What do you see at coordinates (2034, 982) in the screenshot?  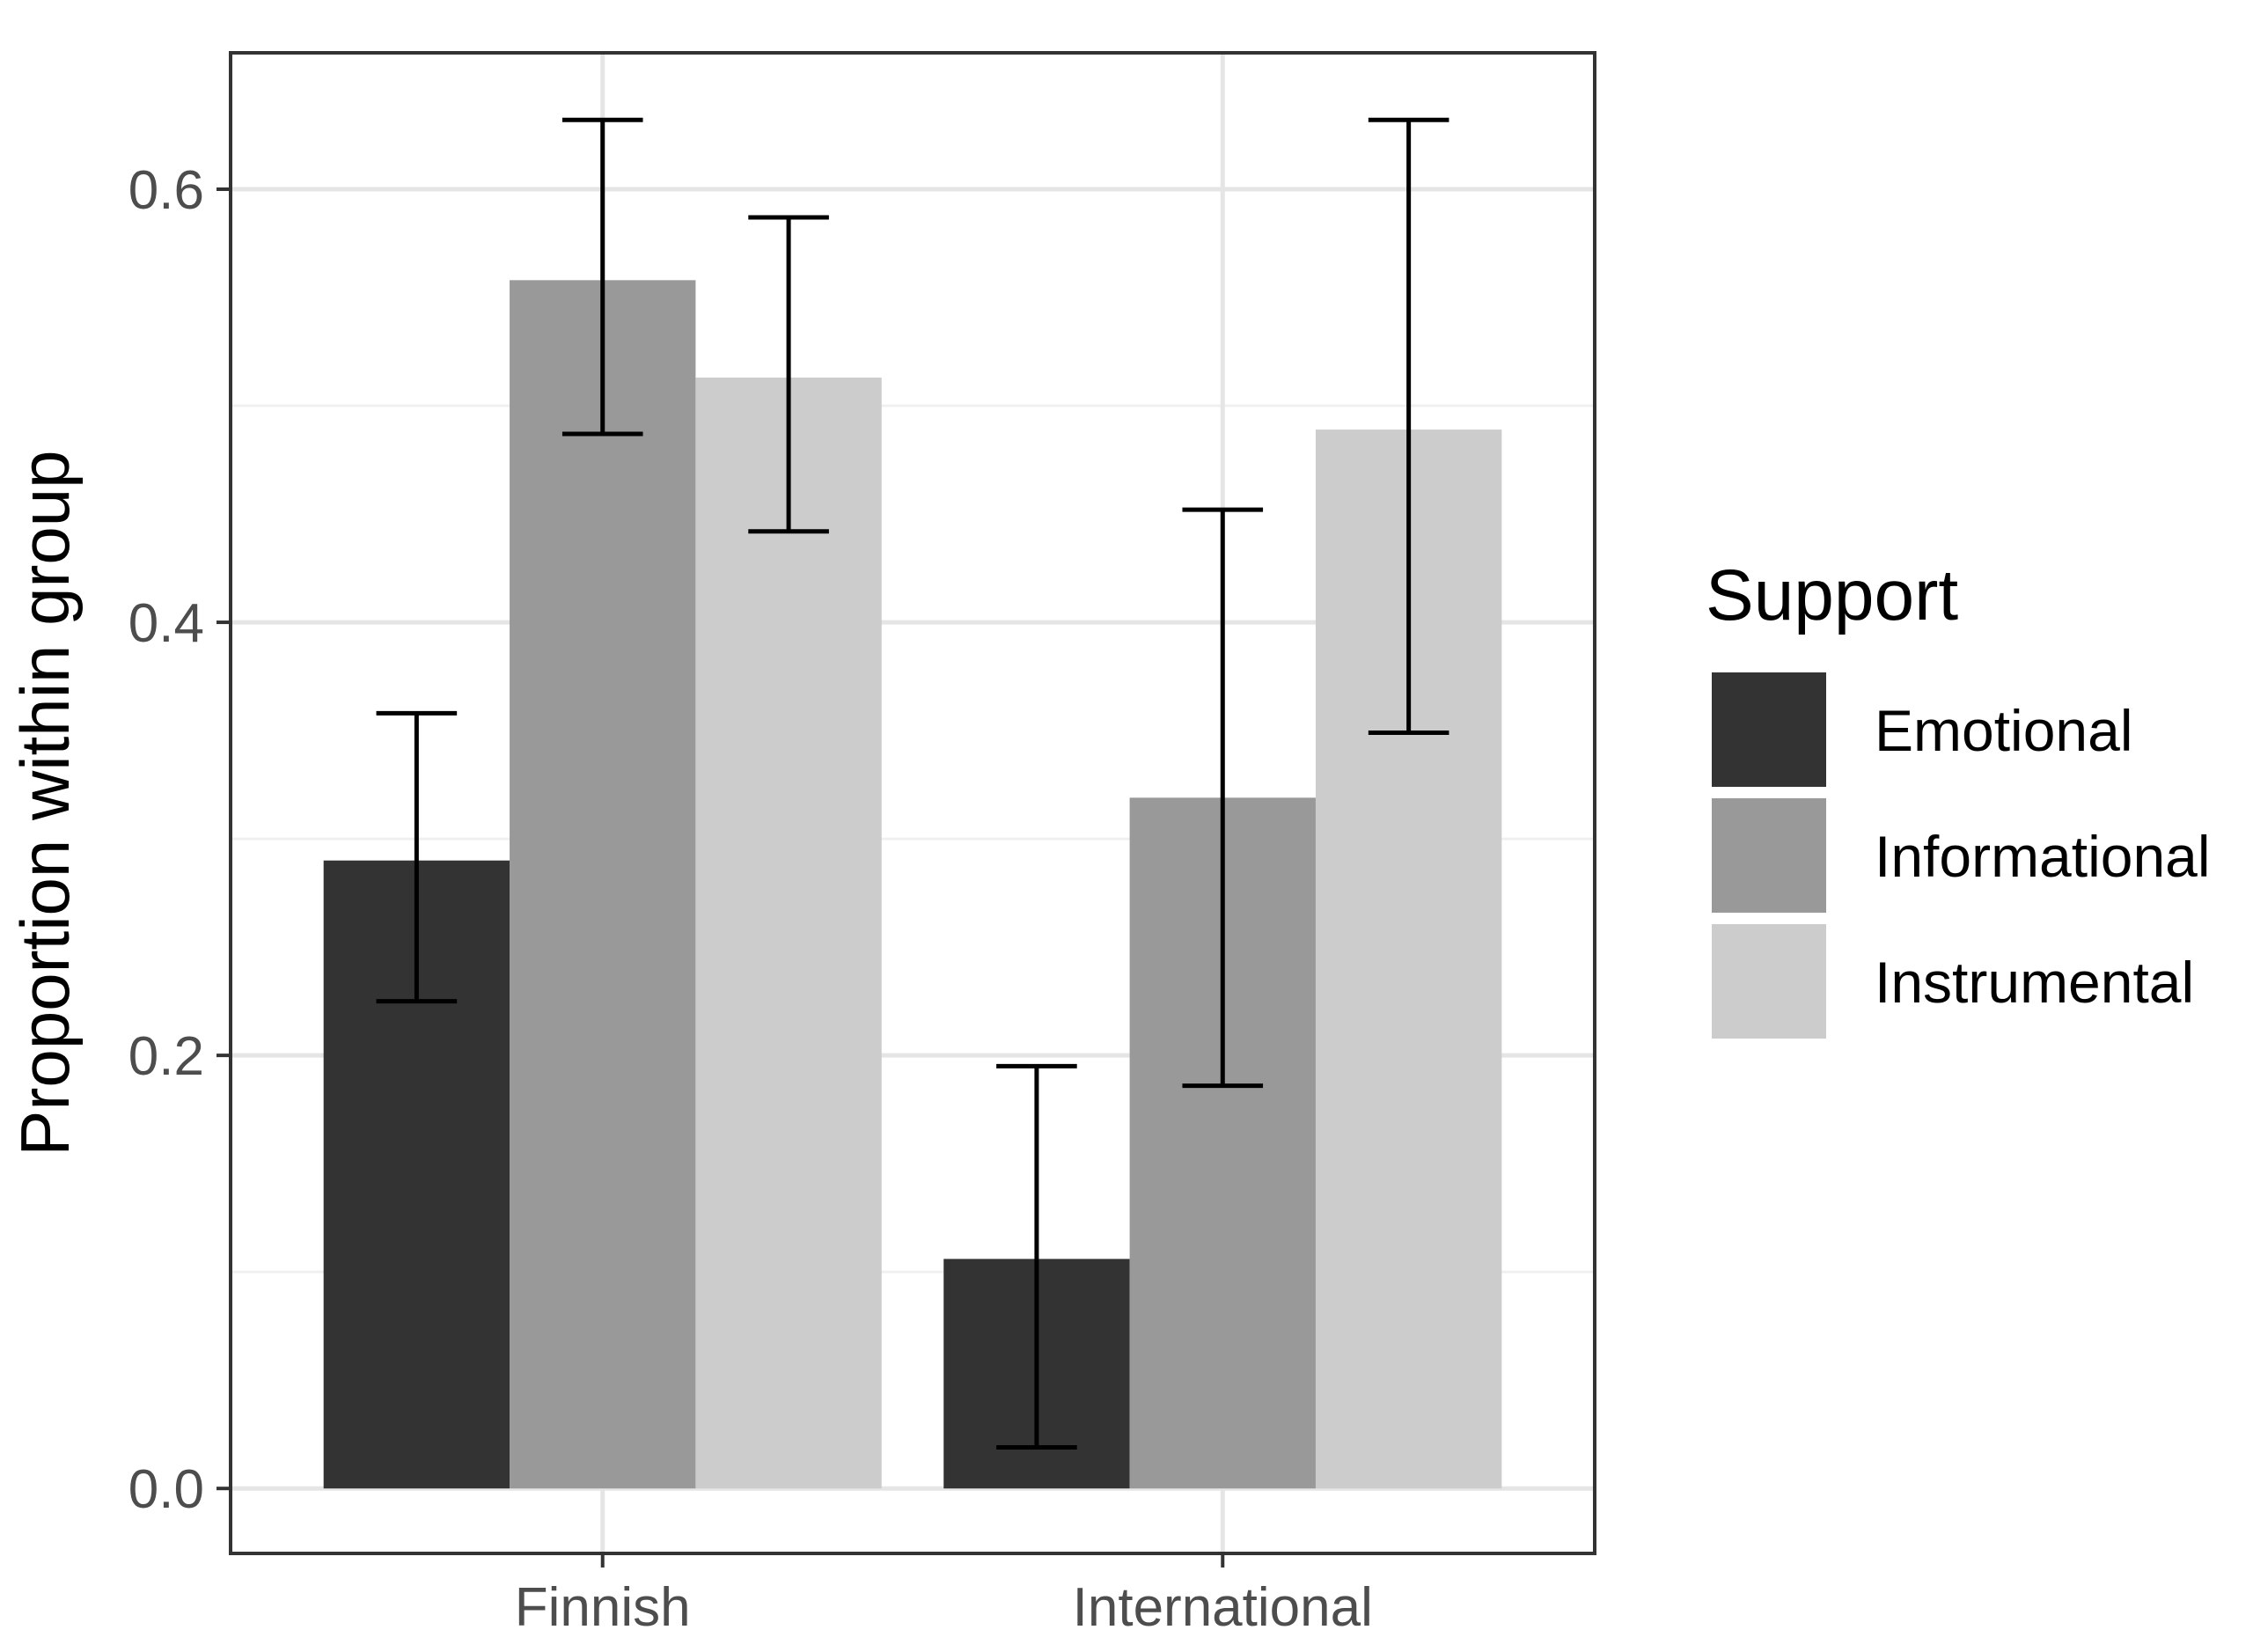 I see `legend-label-instrumental: Instrumental` at bounding box center [2034, 982].